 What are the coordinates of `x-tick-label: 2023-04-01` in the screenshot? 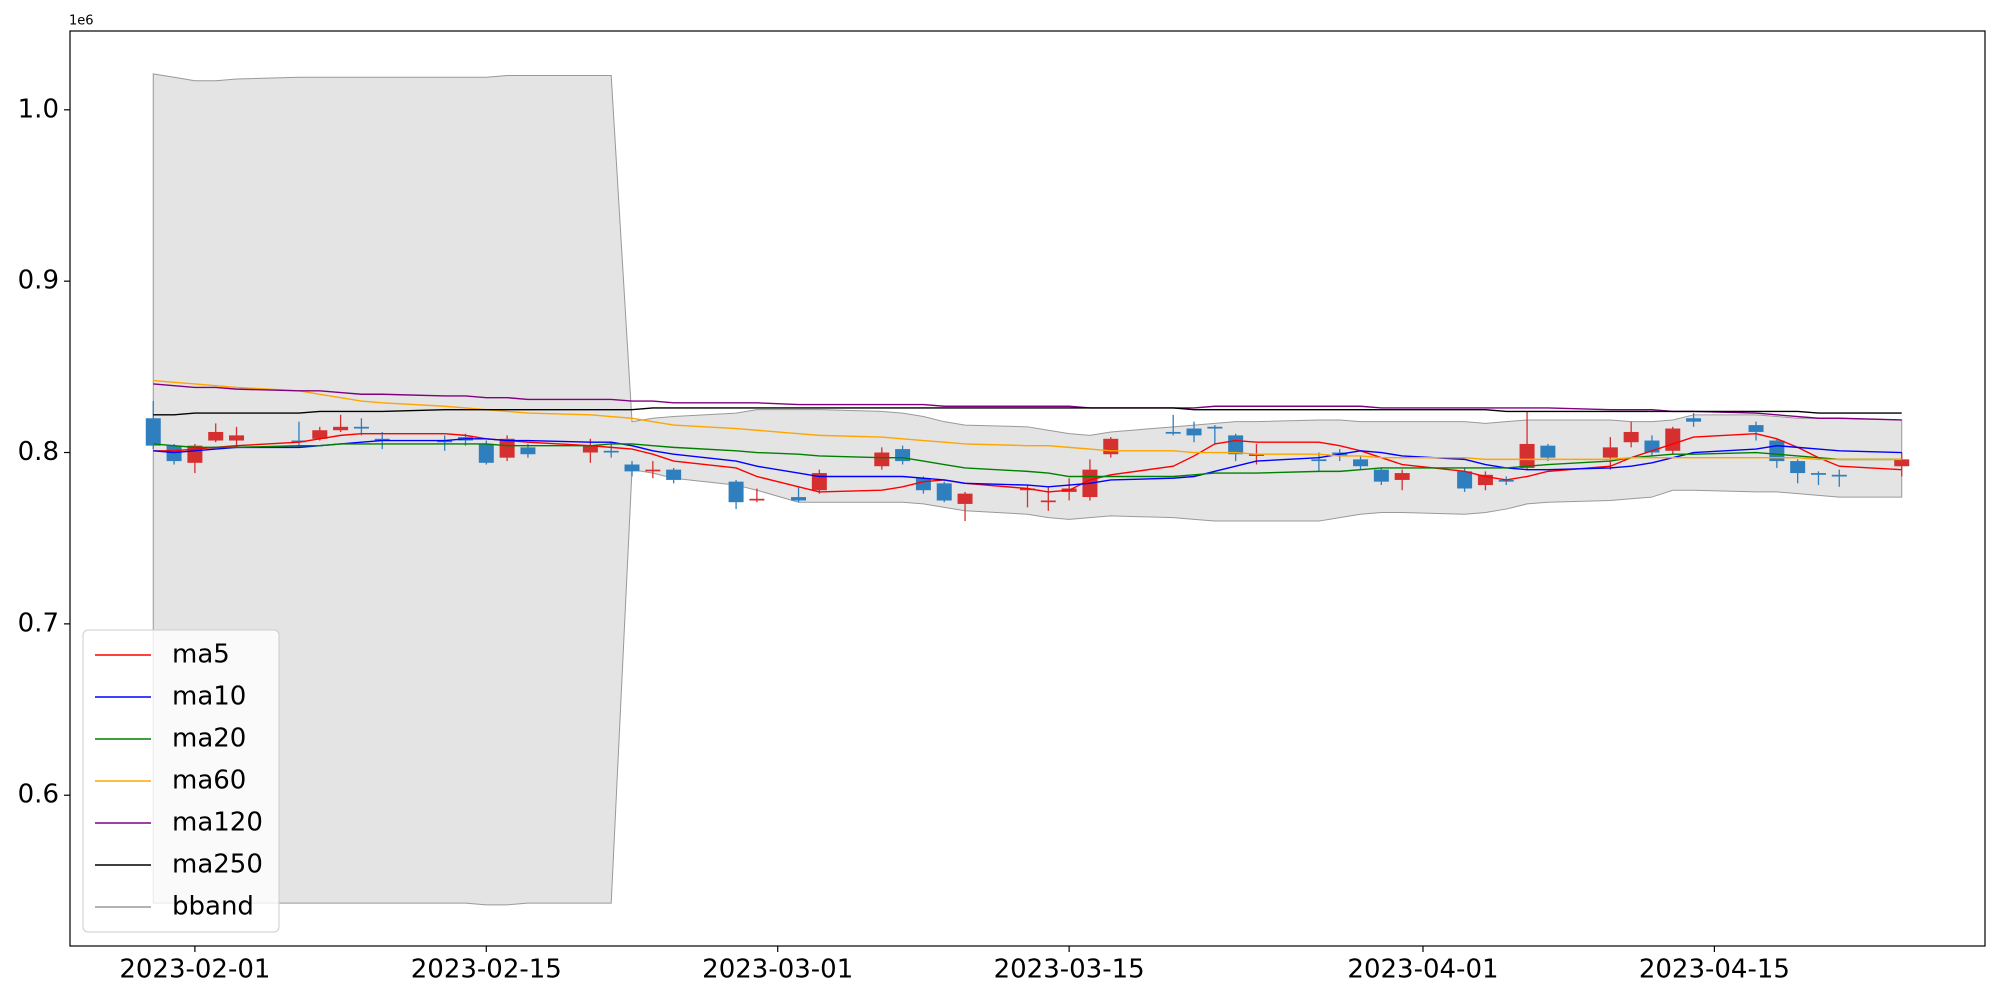 It's located at (1422, 970).